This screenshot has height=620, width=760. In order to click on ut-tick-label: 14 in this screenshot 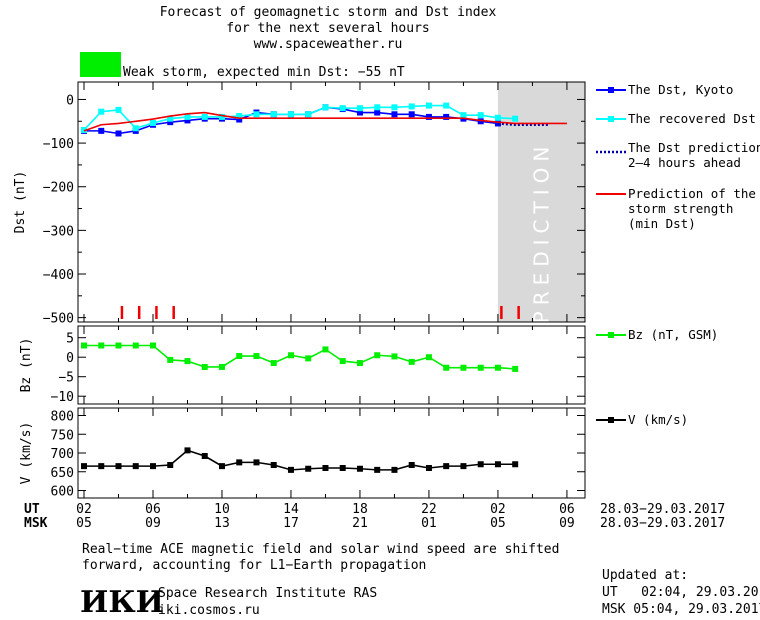, I will do `click(291, 509)`.